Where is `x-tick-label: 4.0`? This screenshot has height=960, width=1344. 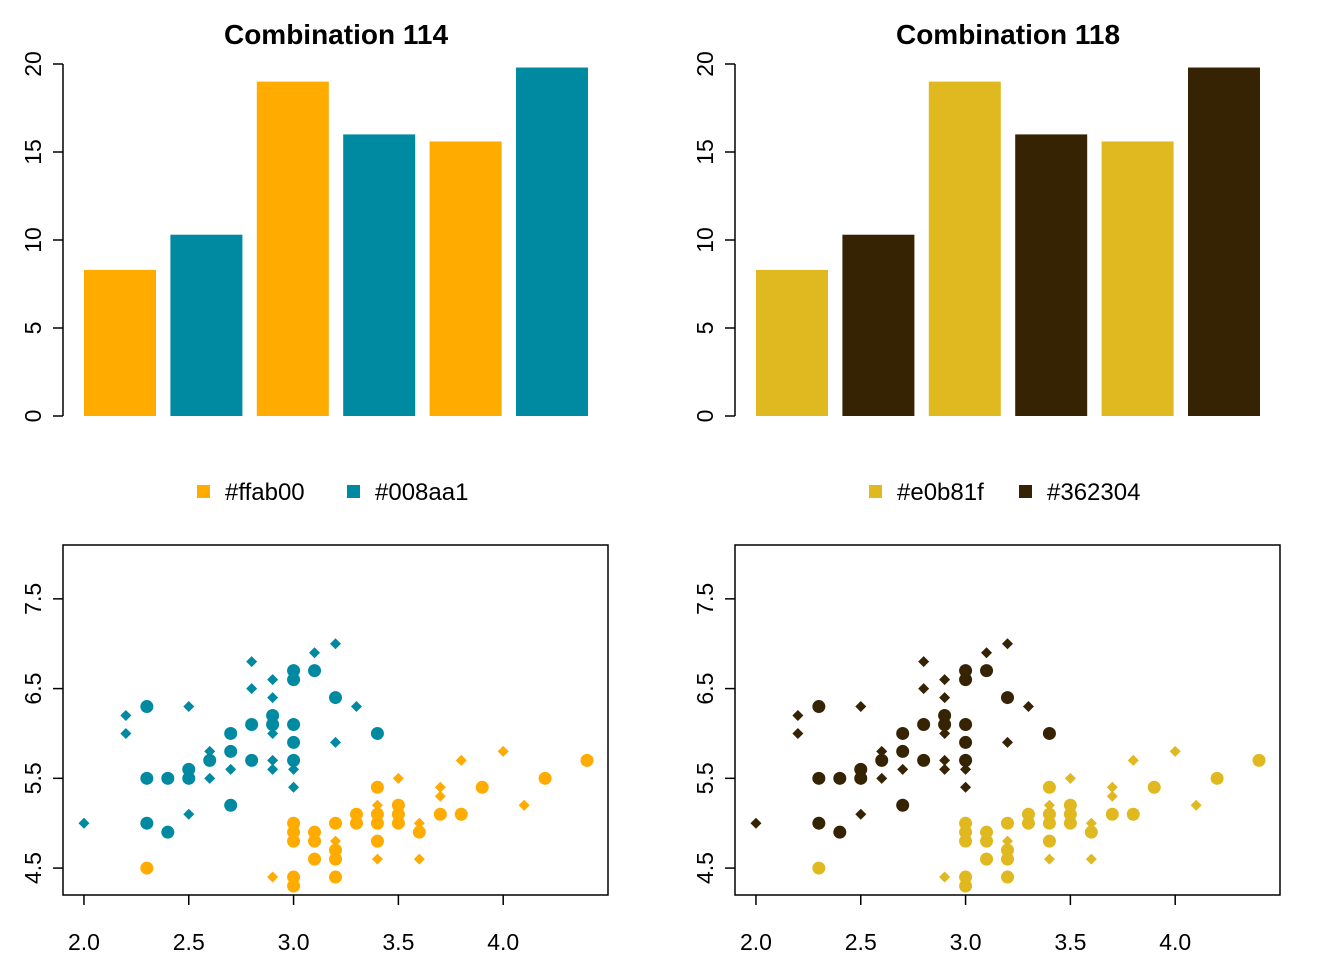 x-tick-label: 4.0 is located at coordinates (503, 942).